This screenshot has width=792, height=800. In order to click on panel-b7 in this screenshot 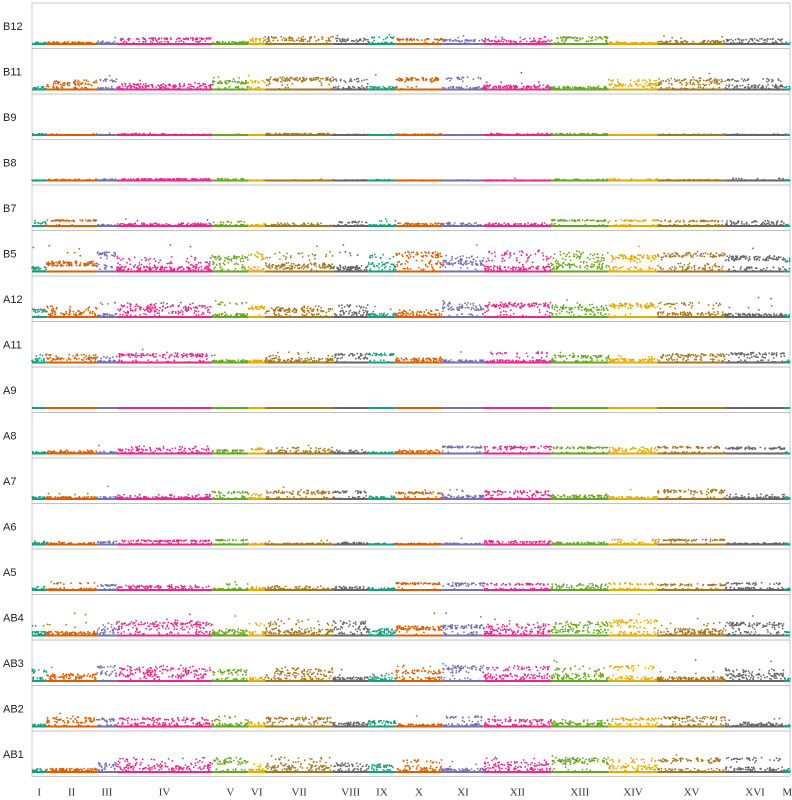, I will do `click(411, 207)`.